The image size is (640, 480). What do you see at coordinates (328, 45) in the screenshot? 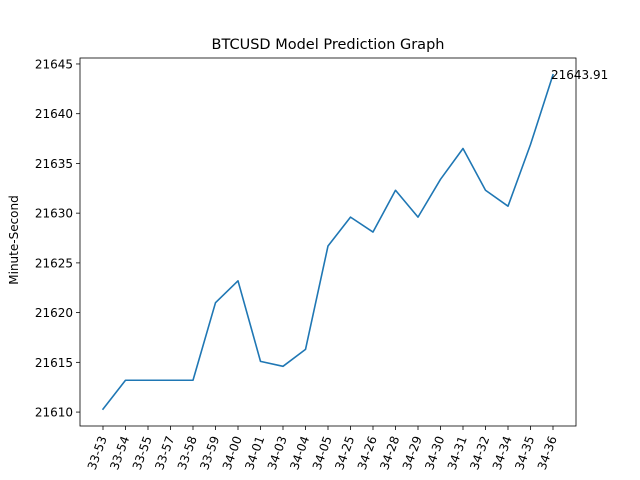
I see `chart-title: BTCUSD Model Prediction Graph` at bounding box center [328, 45].